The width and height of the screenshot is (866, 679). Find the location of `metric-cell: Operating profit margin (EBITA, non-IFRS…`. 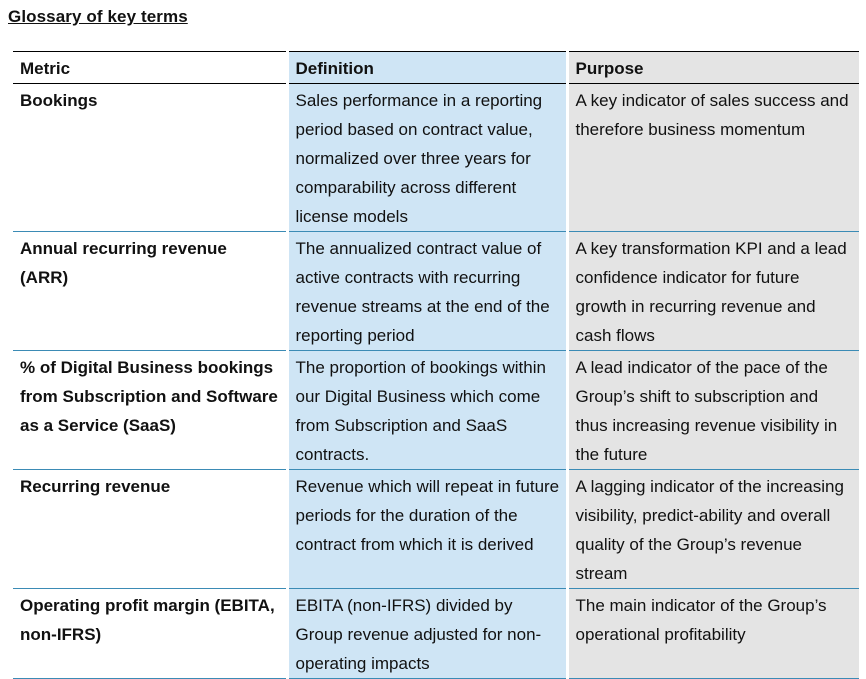

metric-cell: Operating profit margin (EBITA, non-IFRS… is located at coordinates (147, 620).